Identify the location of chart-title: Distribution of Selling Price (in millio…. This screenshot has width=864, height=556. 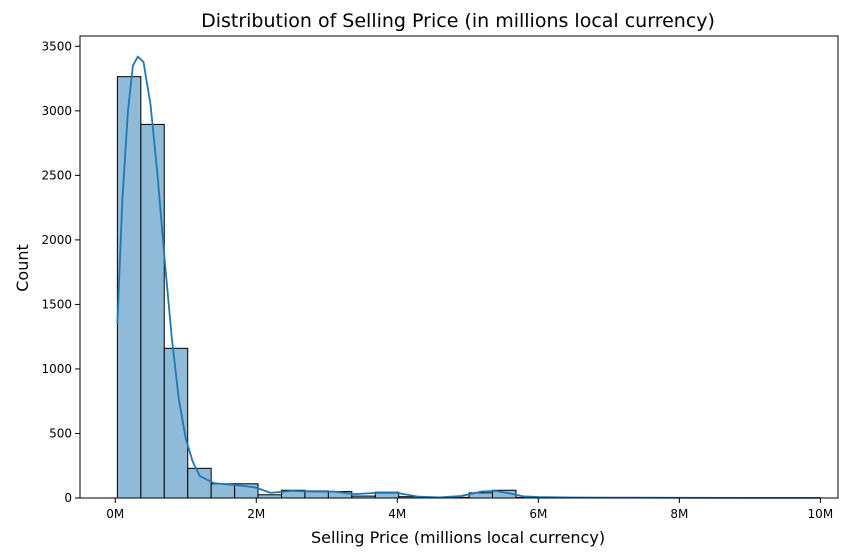
(458, 21).